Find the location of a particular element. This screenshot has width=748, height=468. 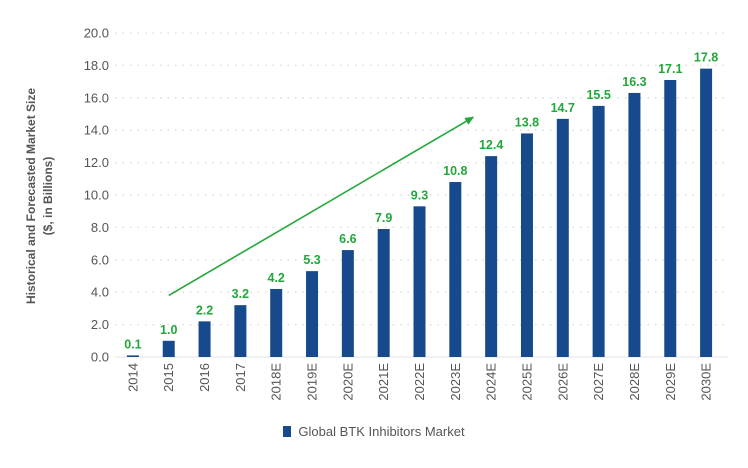

data-label: 13.8 is located at coordinates (527, 122).